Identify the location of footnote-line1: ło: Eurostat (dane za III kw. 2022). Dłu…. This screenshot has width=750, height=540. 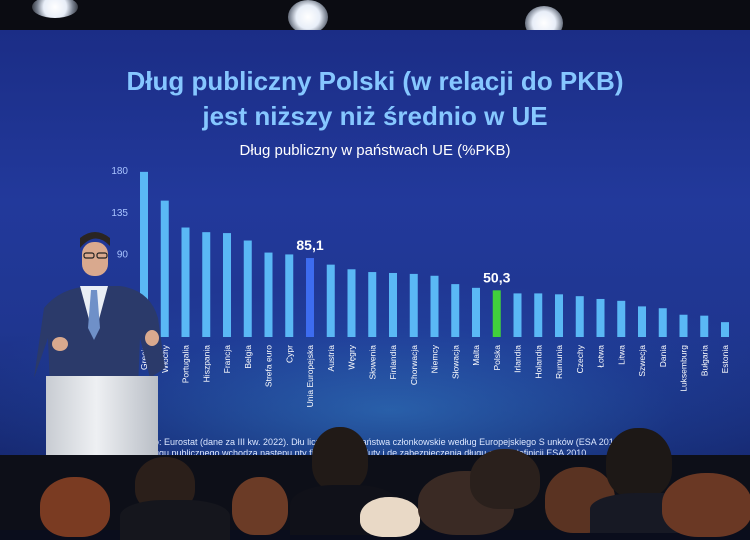
(388, 442).